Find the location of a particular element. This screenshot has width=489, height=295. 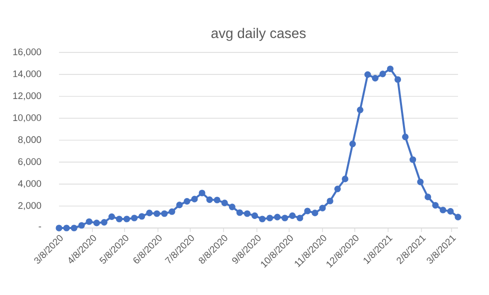

y-tick-label: 12,000 is located at coordinates (27, 96).